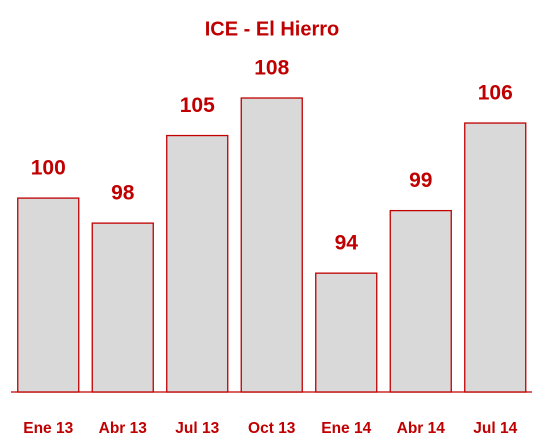  Describe the element at coordinates (123, 428) in the screenshot. I see `x-tick-label: Abr 13` at that location.